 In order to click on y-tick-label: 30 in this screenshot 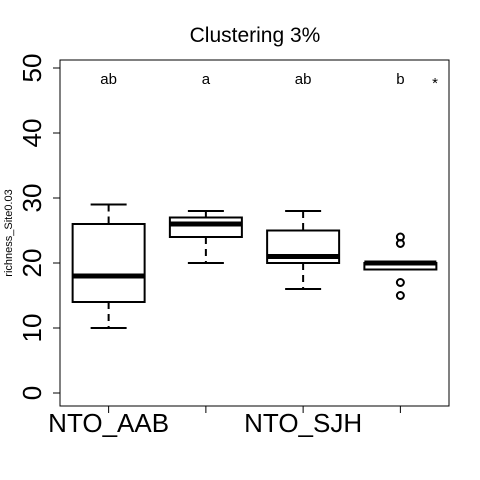, I will do `click(32, 198)`.